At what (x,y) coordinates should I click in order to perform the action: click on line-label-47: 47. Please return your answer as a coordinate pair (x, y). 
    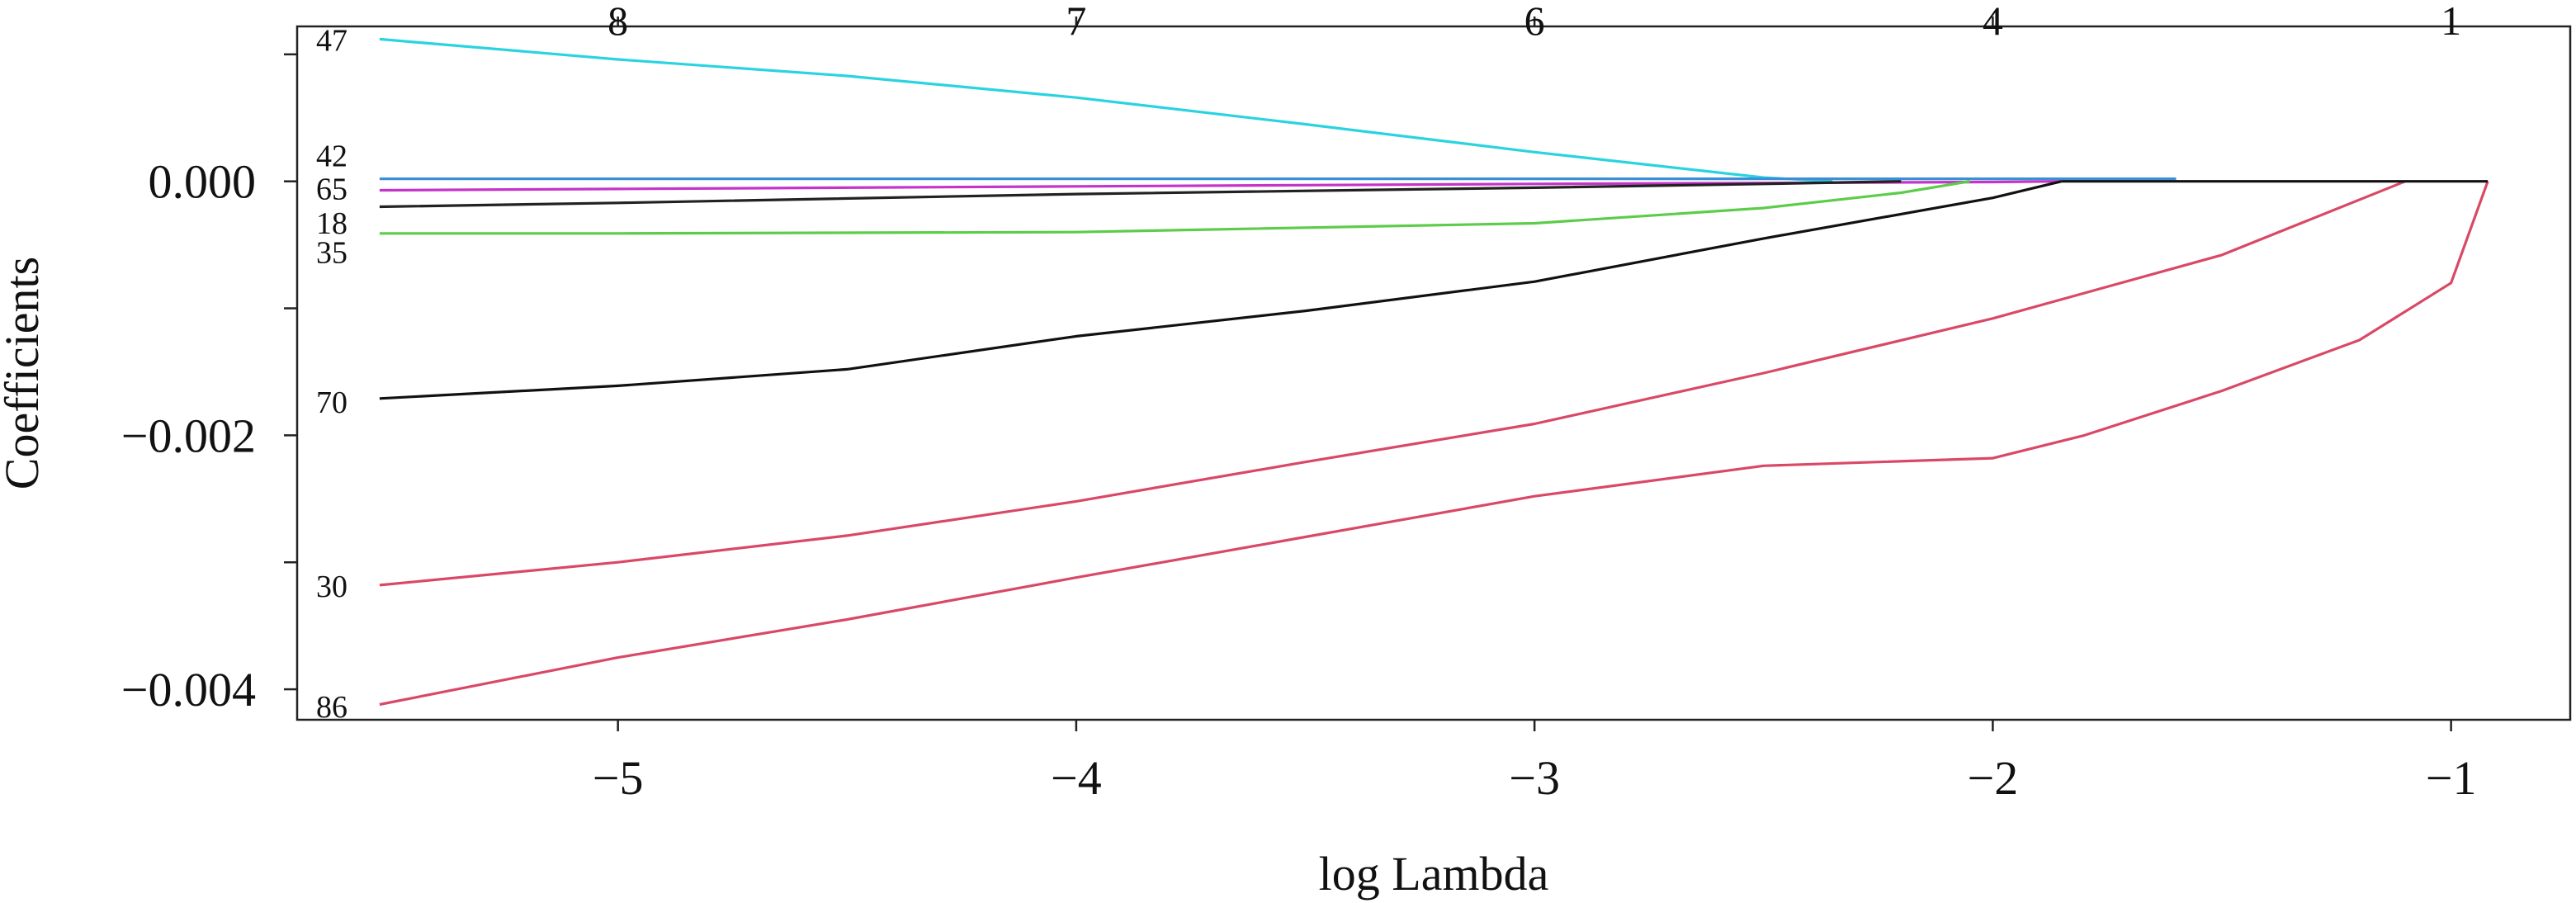
    Looking at the image, I should click on (331, 41).